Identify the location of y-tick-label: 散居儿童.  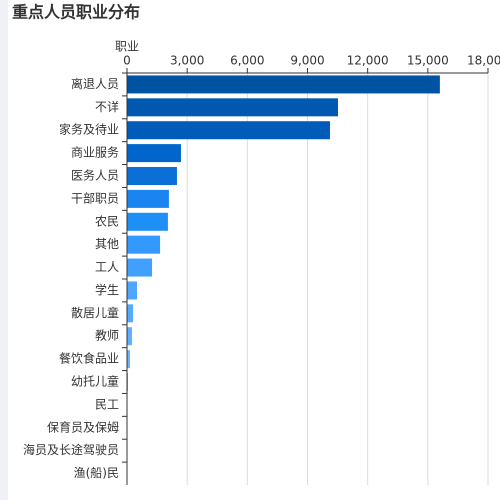
(95, 312).